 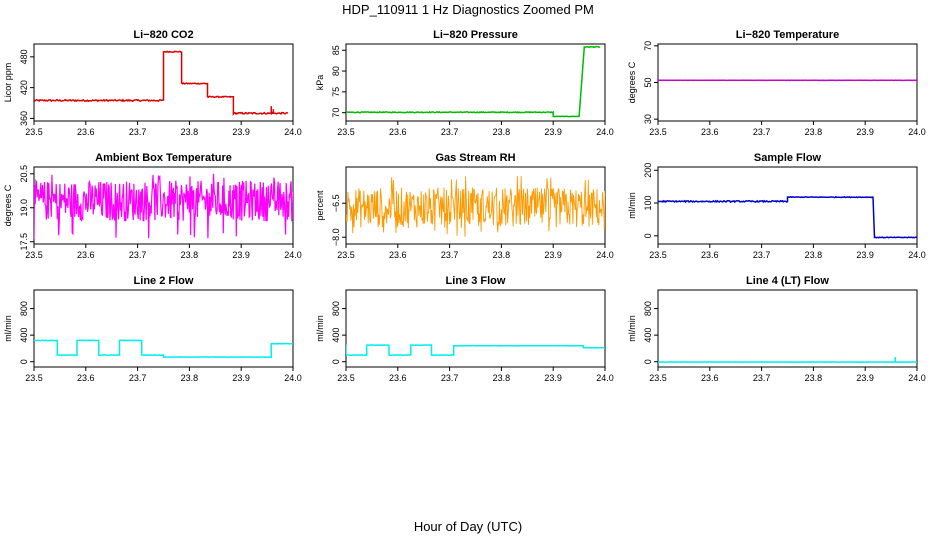 I want to click on series-li-820-co2, so click(x=161, y=83).